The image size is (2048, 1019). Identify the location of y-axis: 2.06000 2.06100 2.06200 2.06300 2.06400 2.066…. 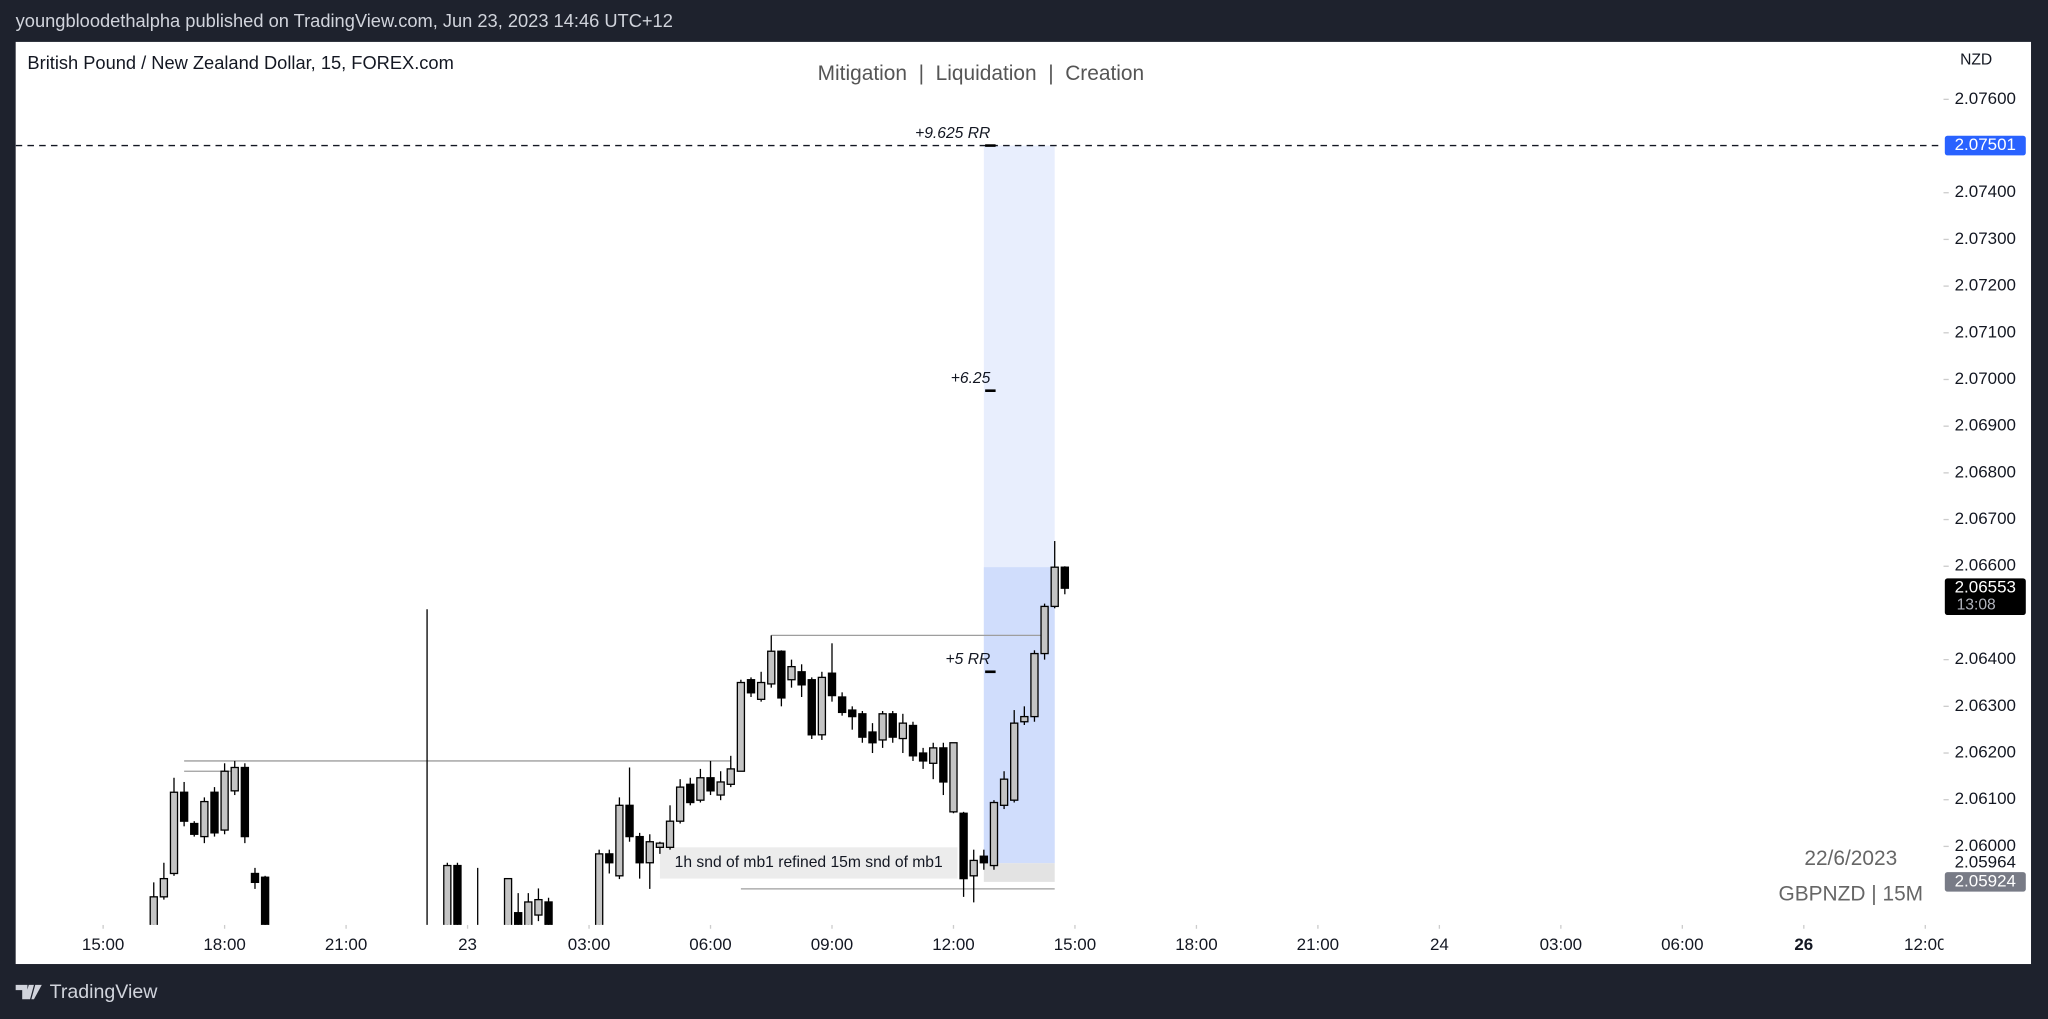
(1984, 490).